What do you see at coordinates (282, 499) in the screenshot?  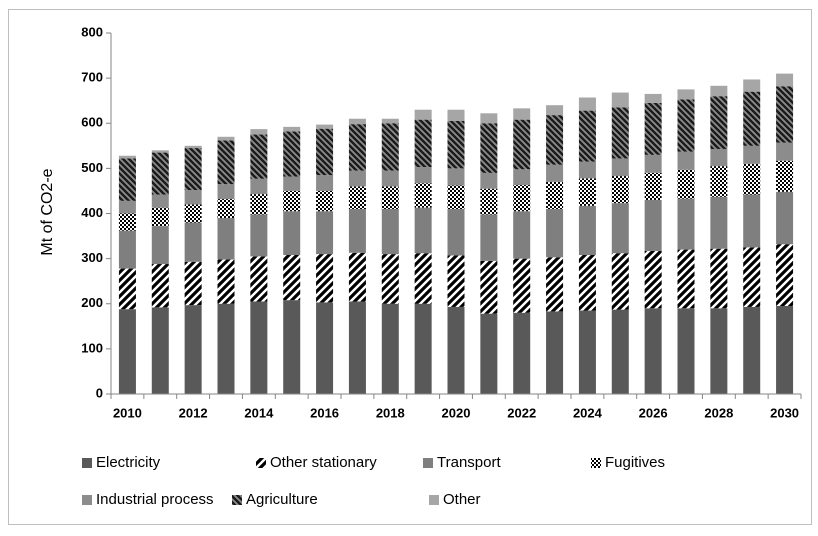 I see `legend-label: Agriculture` at bounding box center [282, 499].